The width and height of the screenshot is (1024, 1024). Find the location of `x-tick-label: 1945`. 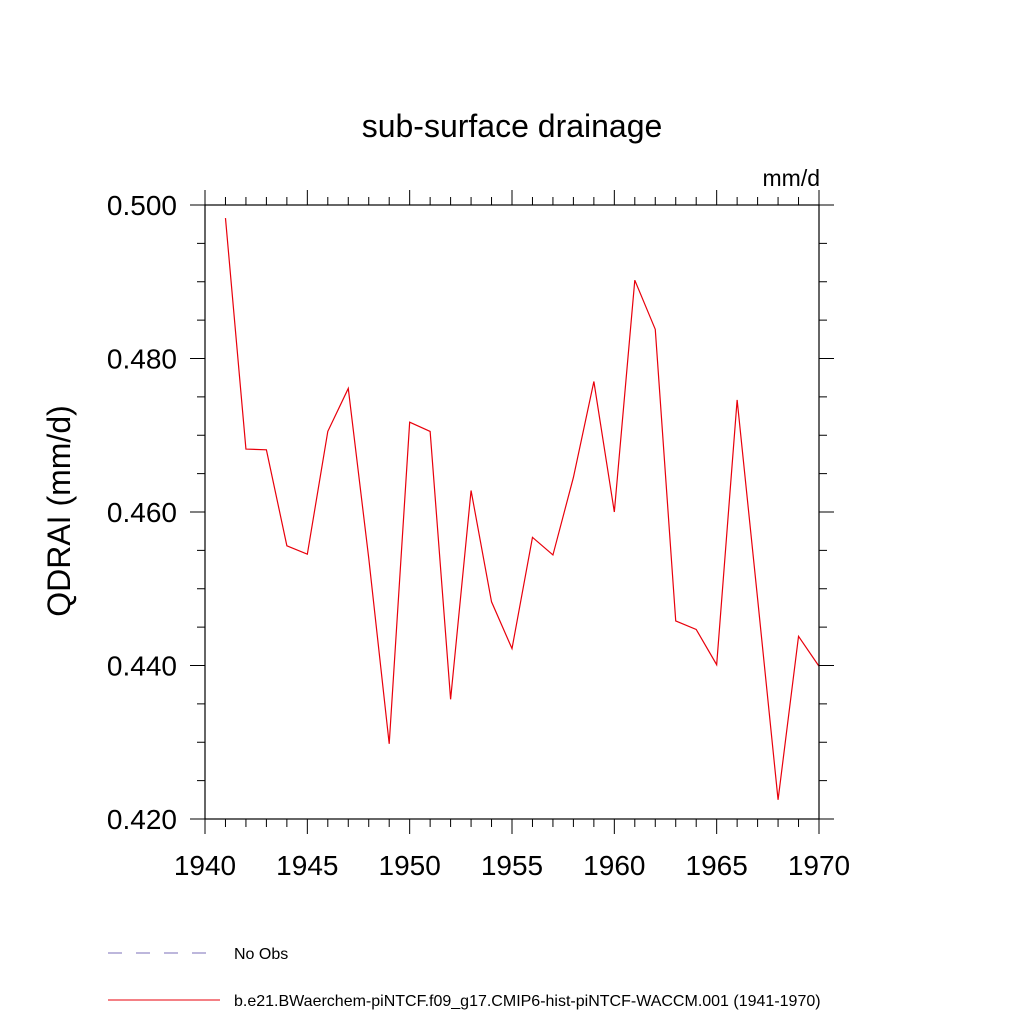

x-tick-label: 1945 is located at coordinates (307, 865).